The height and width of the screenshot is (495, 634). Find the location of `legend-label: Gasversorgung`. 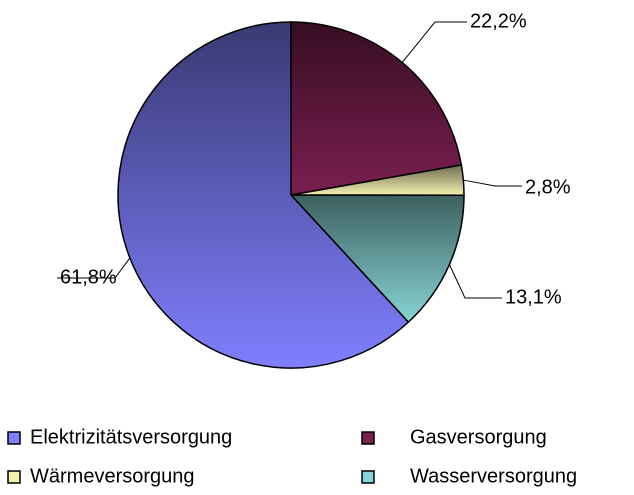

legend-label: Gasversorgung is located at coordinates (478, 437).